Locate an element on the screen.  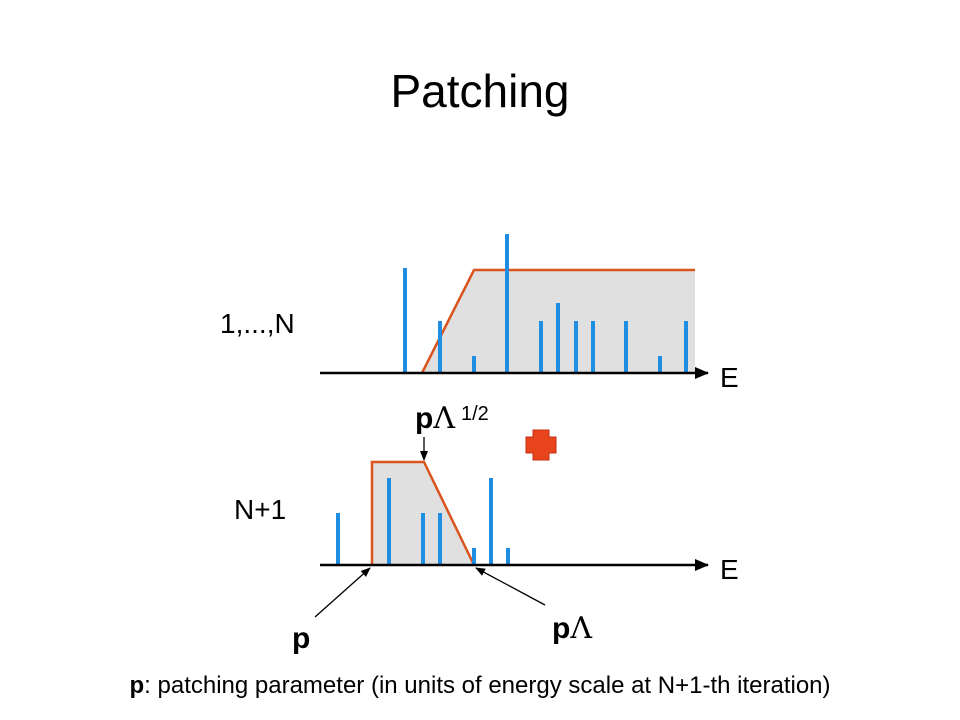
exponent: 1/2 is located at coordinates (475, 414).